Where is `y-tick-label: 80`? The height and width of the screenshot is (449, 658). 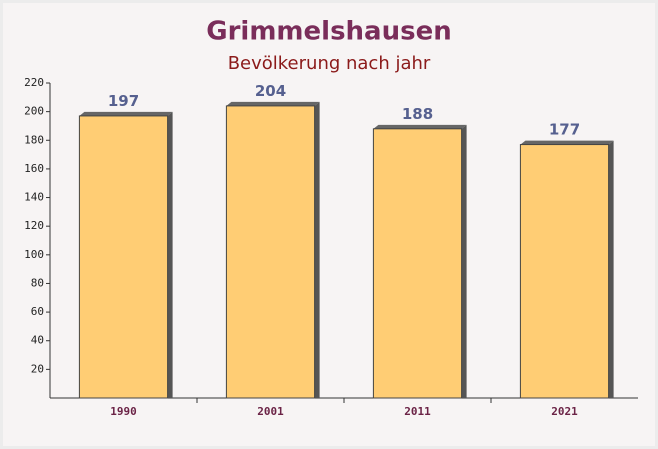 y-tick-label: 80 is located at coordinates (37, 282).